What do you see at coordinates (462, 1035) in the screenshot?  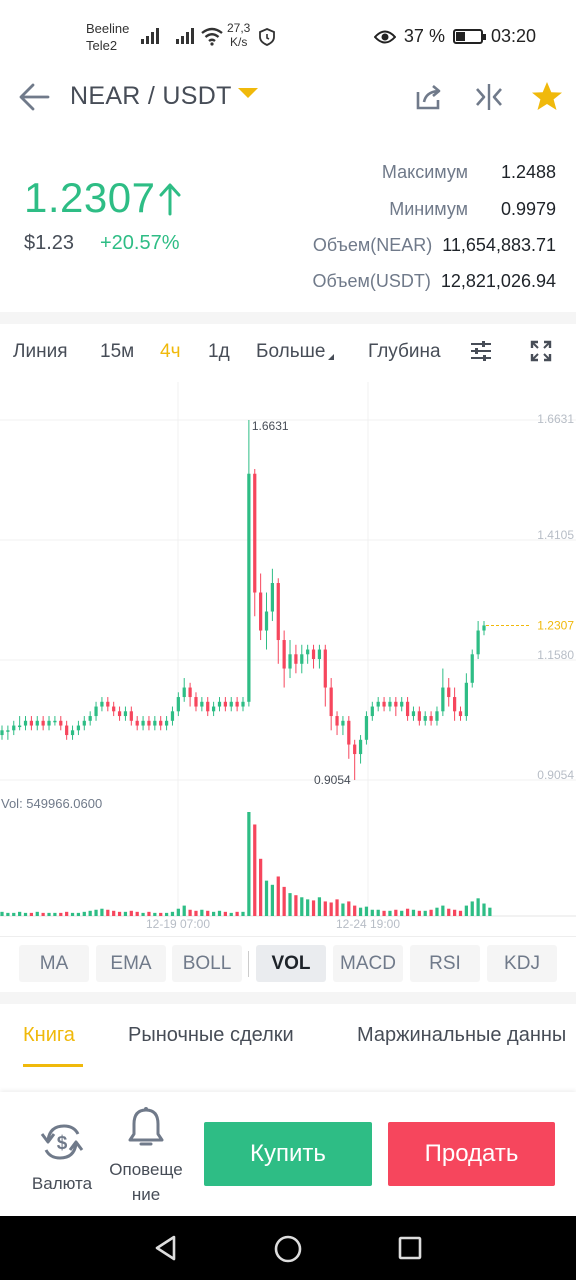 I see `tab-margin-data: Маржинальные данны` at bounding box center [462, 1035].